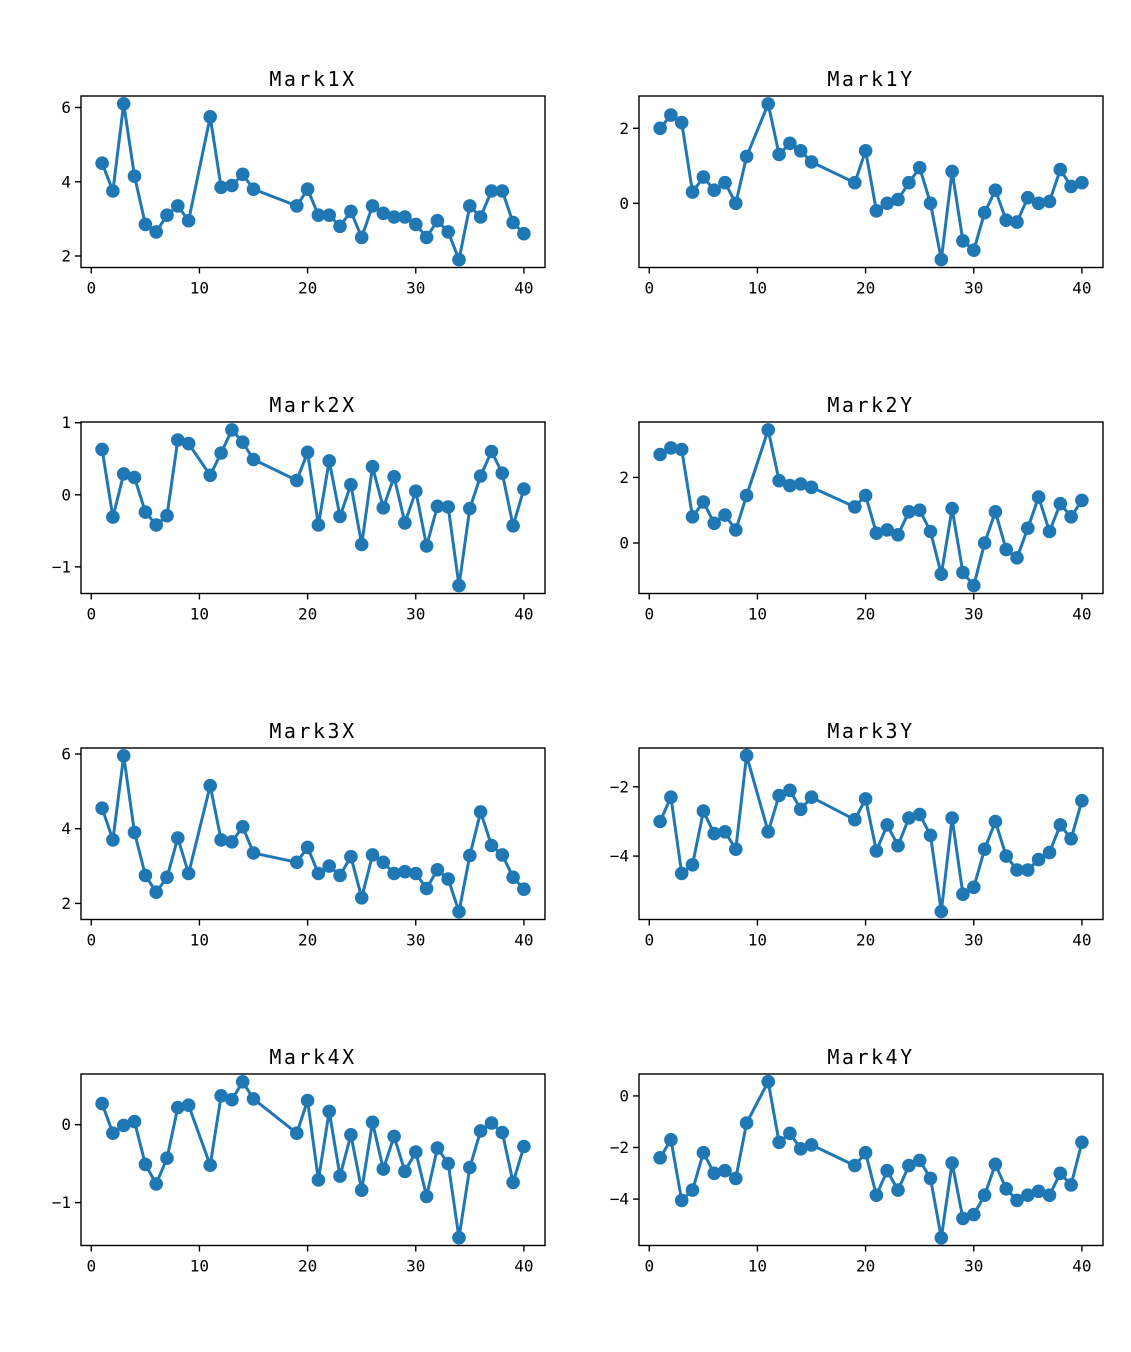  Describe the element at coordinates (871, 1160) in the screenshot. I see `series-line` at that location.